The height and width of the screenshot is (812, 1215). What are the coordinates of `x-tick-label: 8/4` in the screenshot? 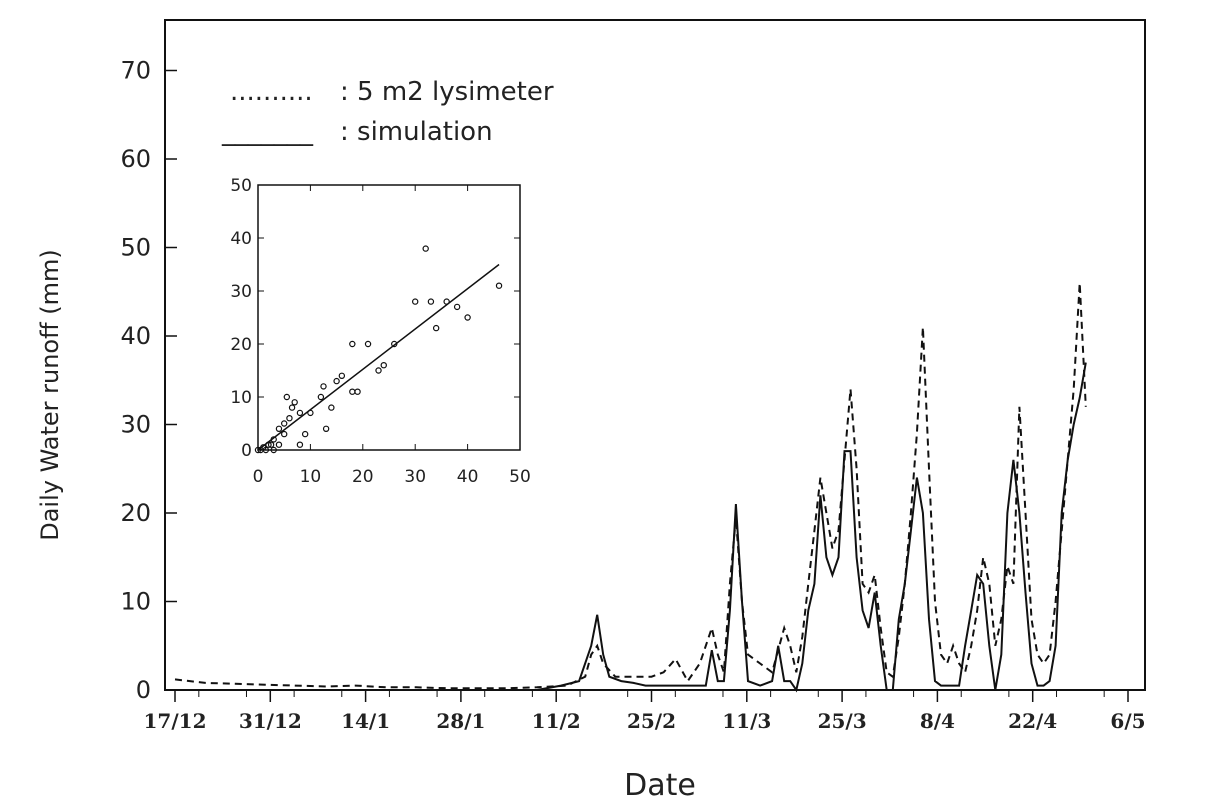 It's located at (937, 721).